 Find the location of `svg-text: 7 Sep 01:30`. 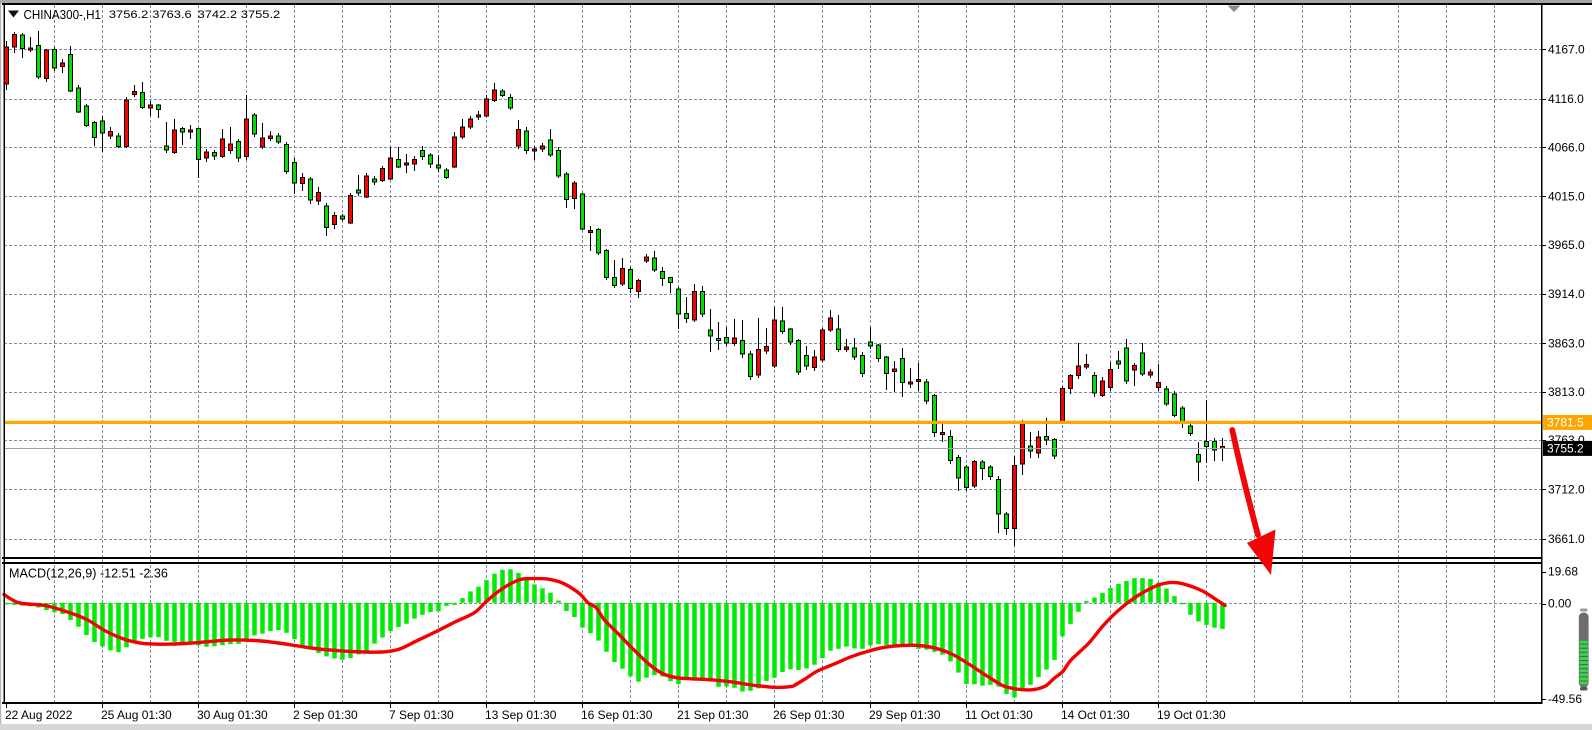

svg-text: 7 Sep 01:30 is located at coordinates (421, 715).